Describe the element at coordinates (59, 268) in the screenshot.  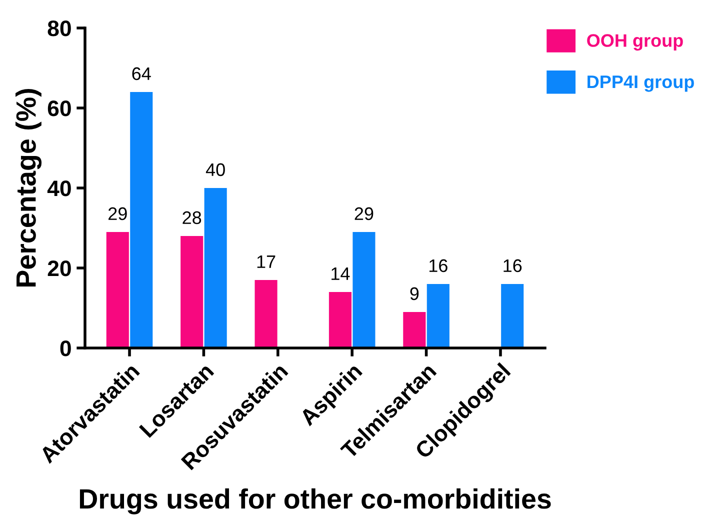
I see `y-tick-label: 20` at that location.